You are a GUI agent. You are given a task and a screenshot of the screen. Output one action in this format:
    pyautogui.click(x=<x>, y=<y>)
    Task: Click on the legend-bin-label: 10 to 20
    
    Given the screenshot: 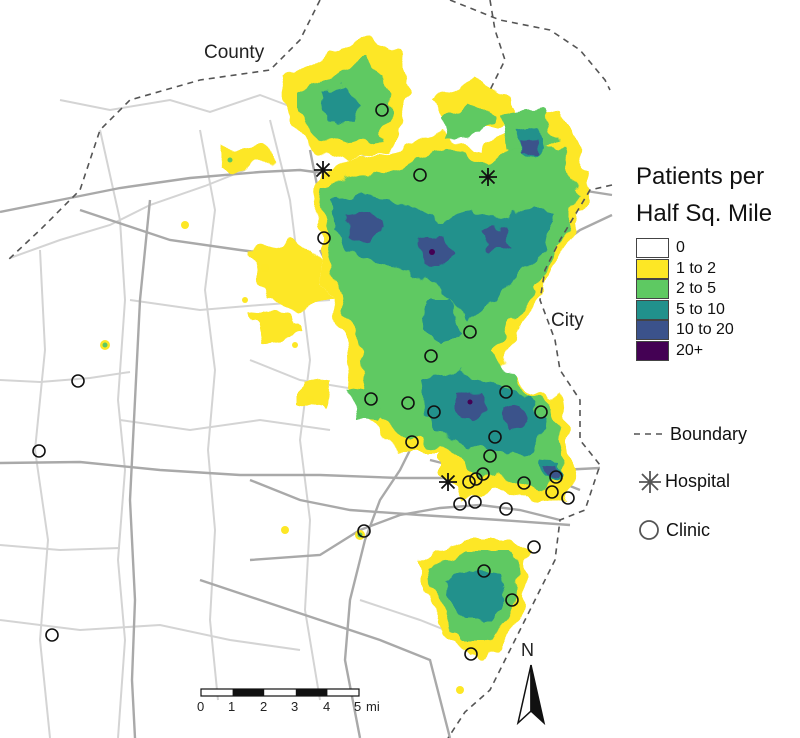 What is the action you would take?
    pyautogui.click(x=705, y=330)
    